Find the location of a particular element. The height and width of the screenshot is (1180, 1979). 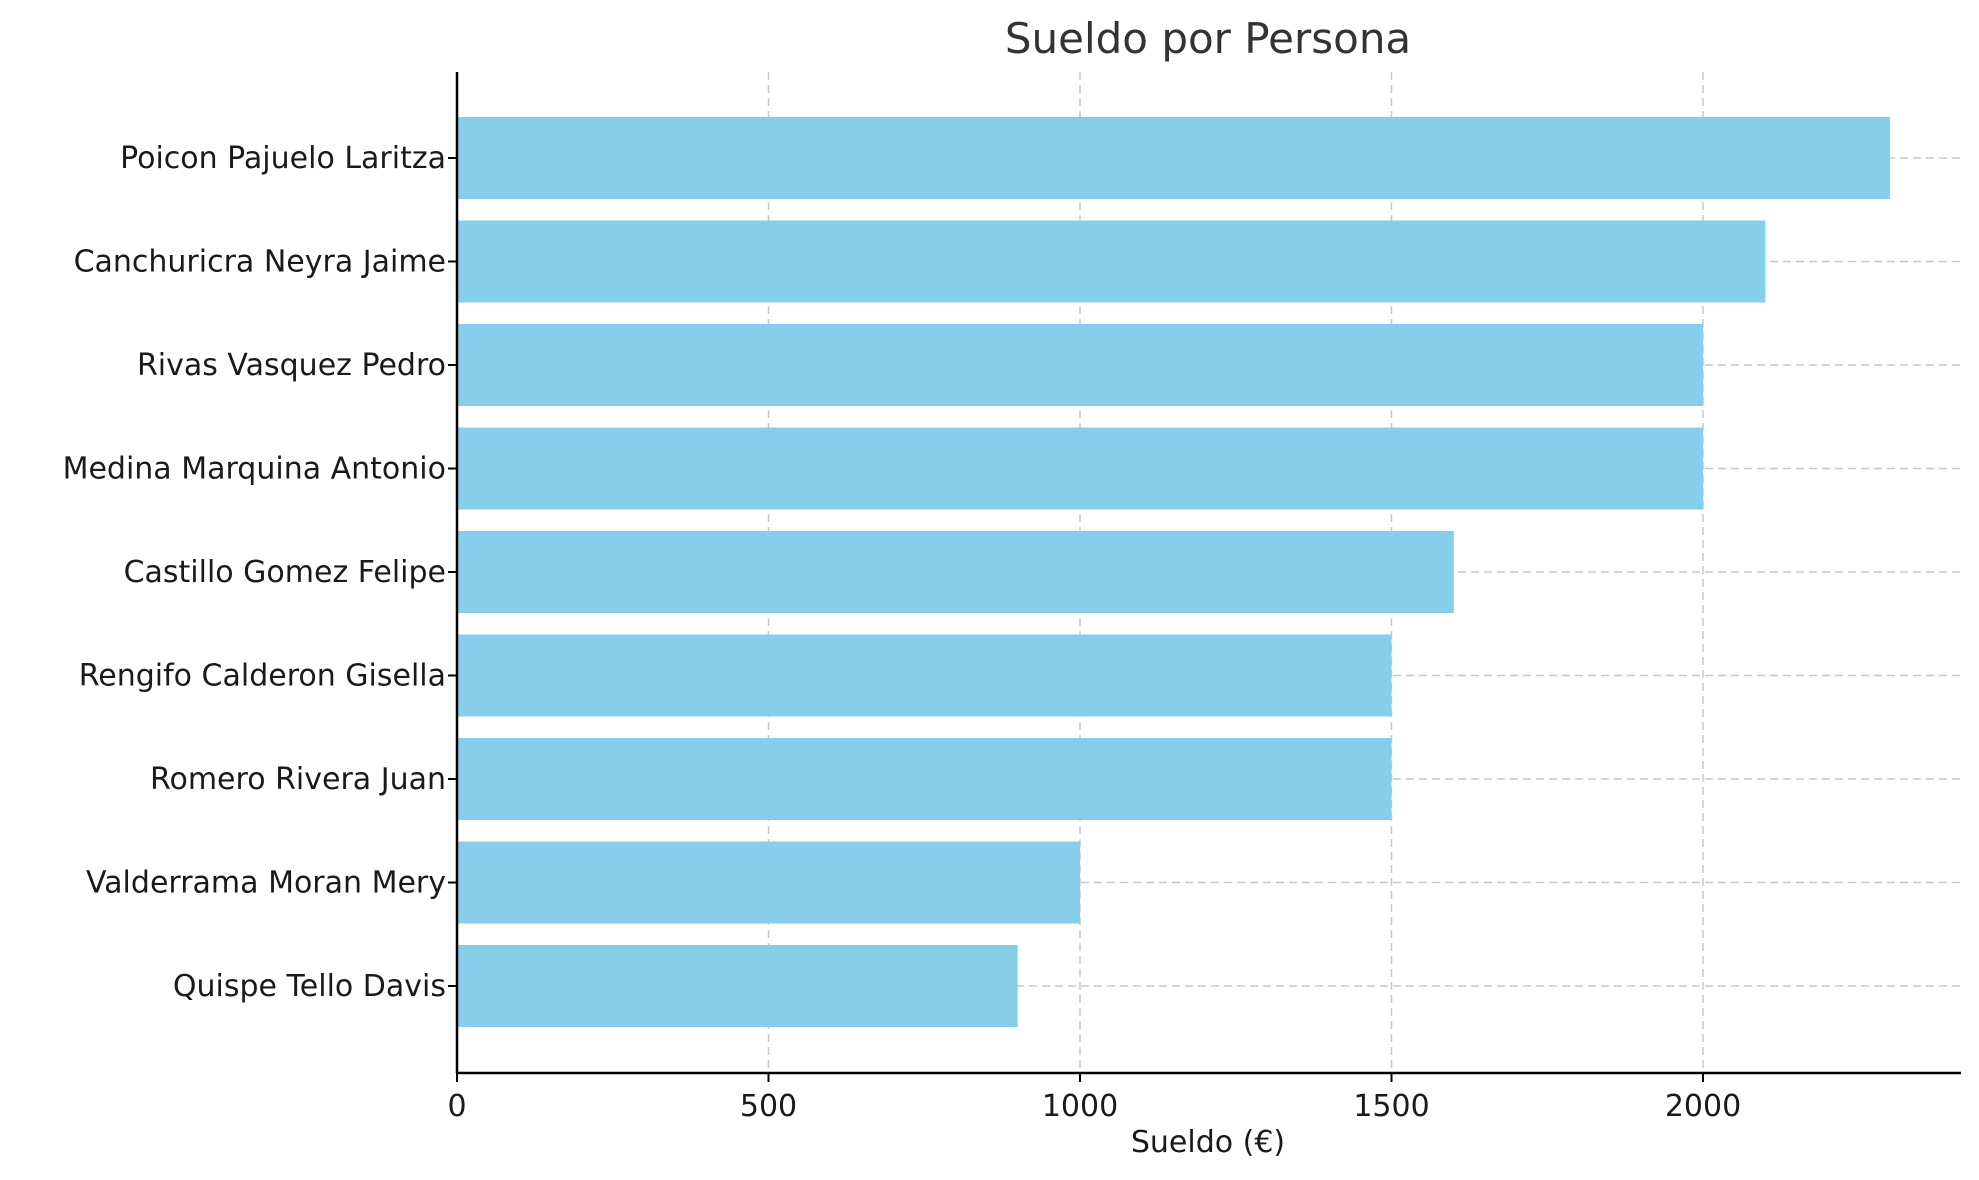

x-tick-label: 2000 is located at coordinates (1703, 1106).